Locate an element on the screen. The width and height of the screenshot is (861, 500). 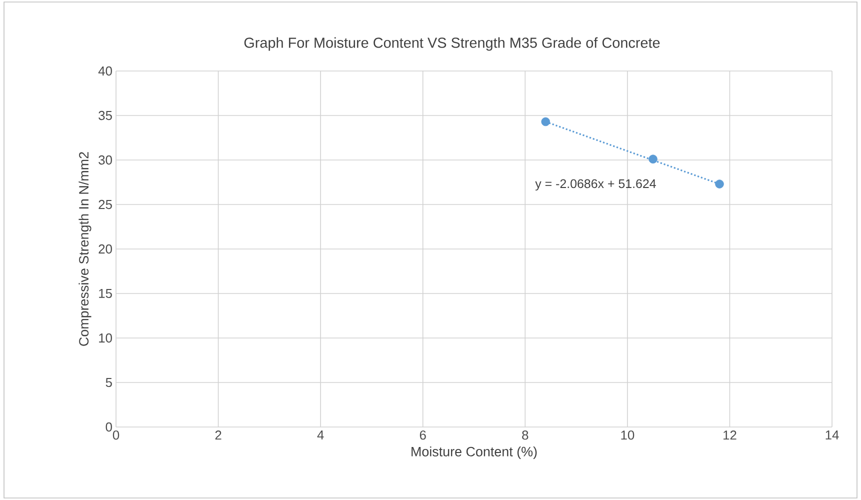
y-tick-label: 5 is located at coordinates (109, 383).